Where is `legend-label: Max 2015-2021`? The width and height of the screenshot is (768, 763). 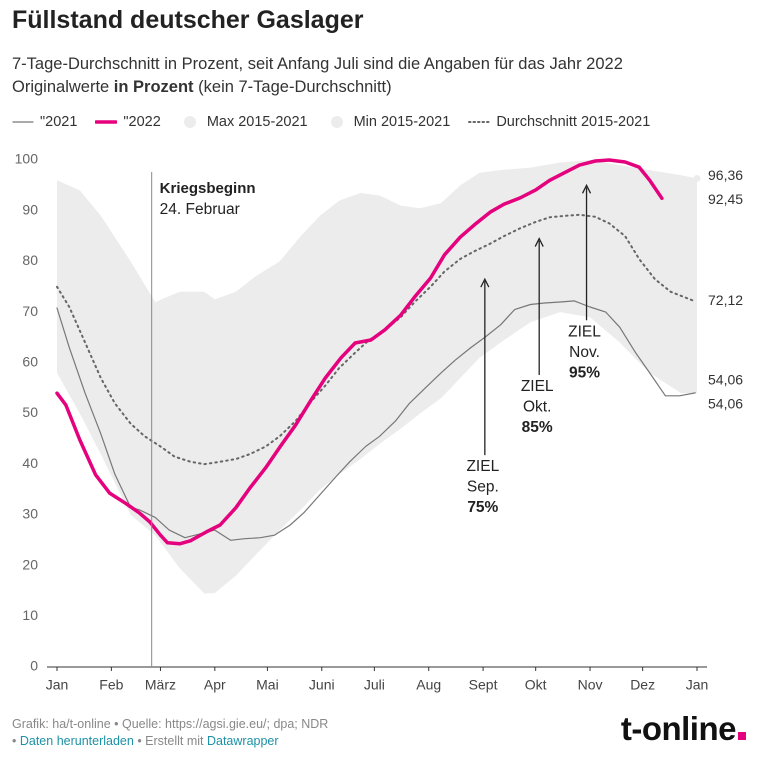 legend-label: Max 2015-2021 is located at coordinates (257, 122).